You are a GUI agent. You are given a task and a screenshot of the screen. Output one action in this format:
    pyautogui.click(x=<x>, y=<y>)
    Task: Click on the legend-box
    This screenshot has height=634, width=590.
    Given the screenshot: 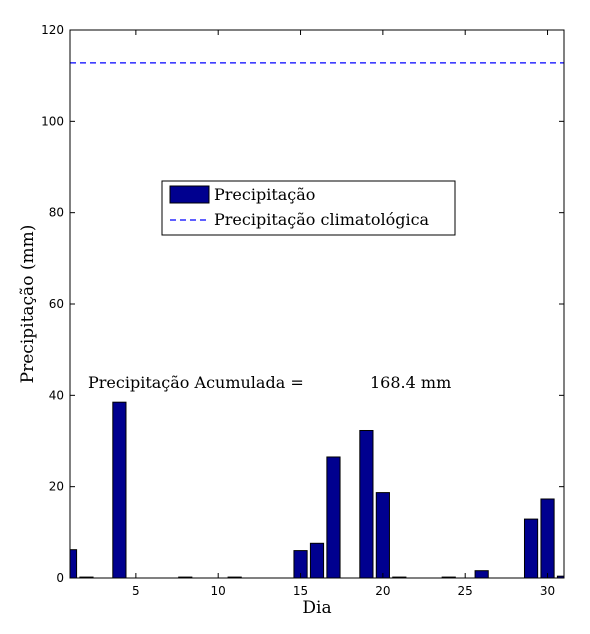 What is the action you would take?
    pyautogui.click(x=308, y=208)
    